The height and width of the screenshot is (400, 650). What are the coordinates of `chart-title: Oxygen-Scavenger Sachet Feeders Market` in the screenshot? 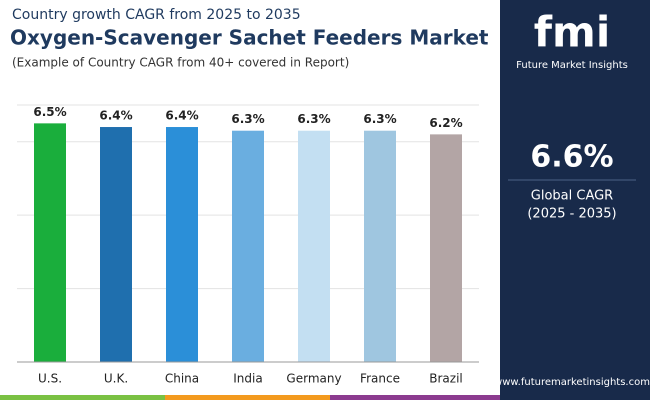 It's located at (249, 38).